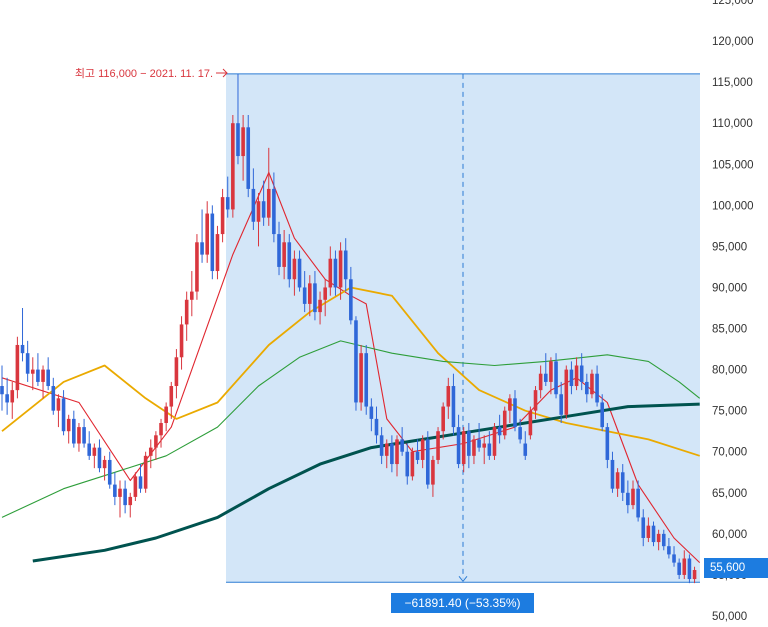  Describe the element at coordinates (729, 330) in the screenshot. I see `y-tick-label: 85,000` at that location.